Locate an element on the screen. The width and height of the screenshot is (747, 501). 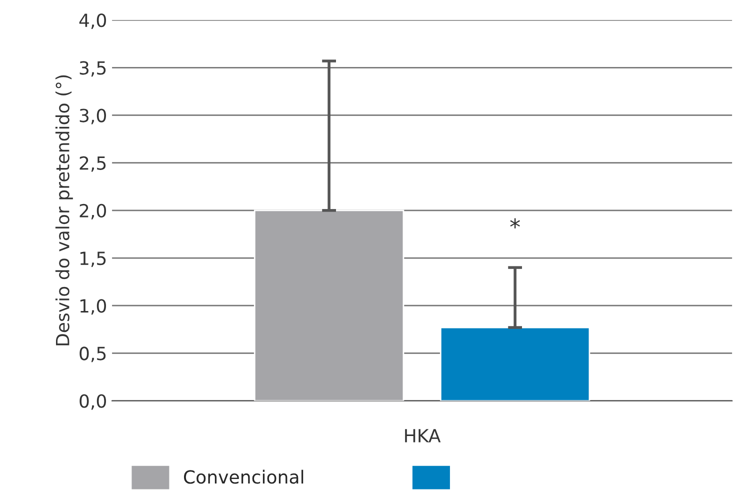
legend-label: Convencional is located at coordinates (244, 477).